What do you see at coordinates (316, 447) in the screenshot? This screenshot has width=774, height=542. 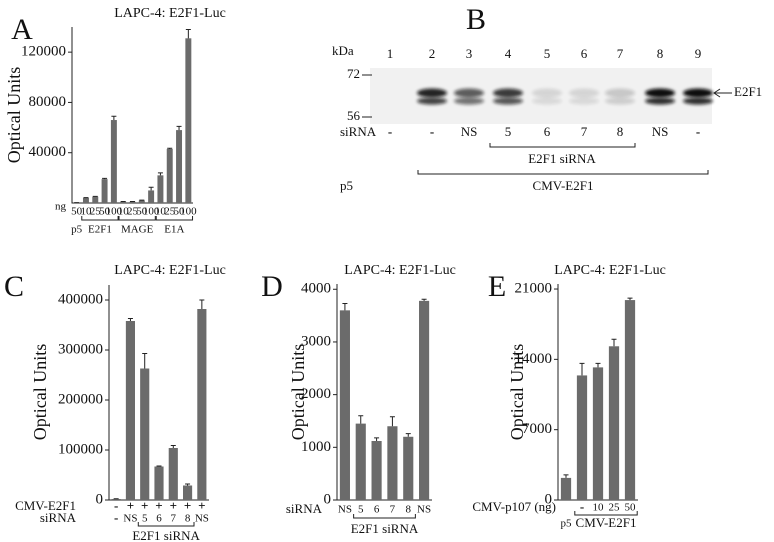 I see `y-tick-label: 1000` at bounding box center [316, 447].